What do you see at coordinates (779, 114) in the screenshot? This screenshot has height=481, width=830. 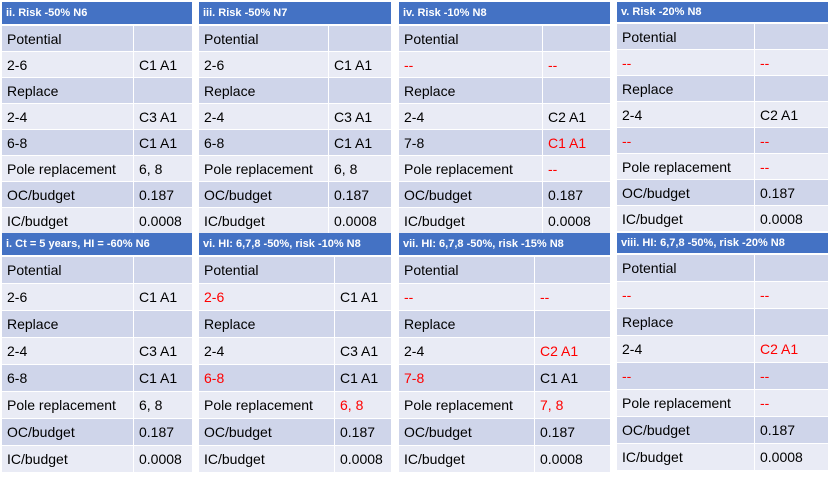 I see `row-value-cell: C2 A1` at bounding box center [779, 114].